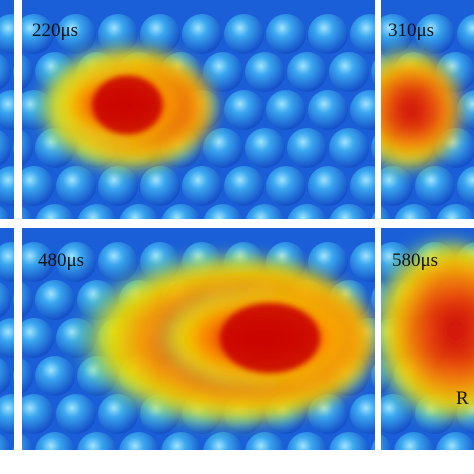  I want to click on time-label: 220μs, so click(55, 30).